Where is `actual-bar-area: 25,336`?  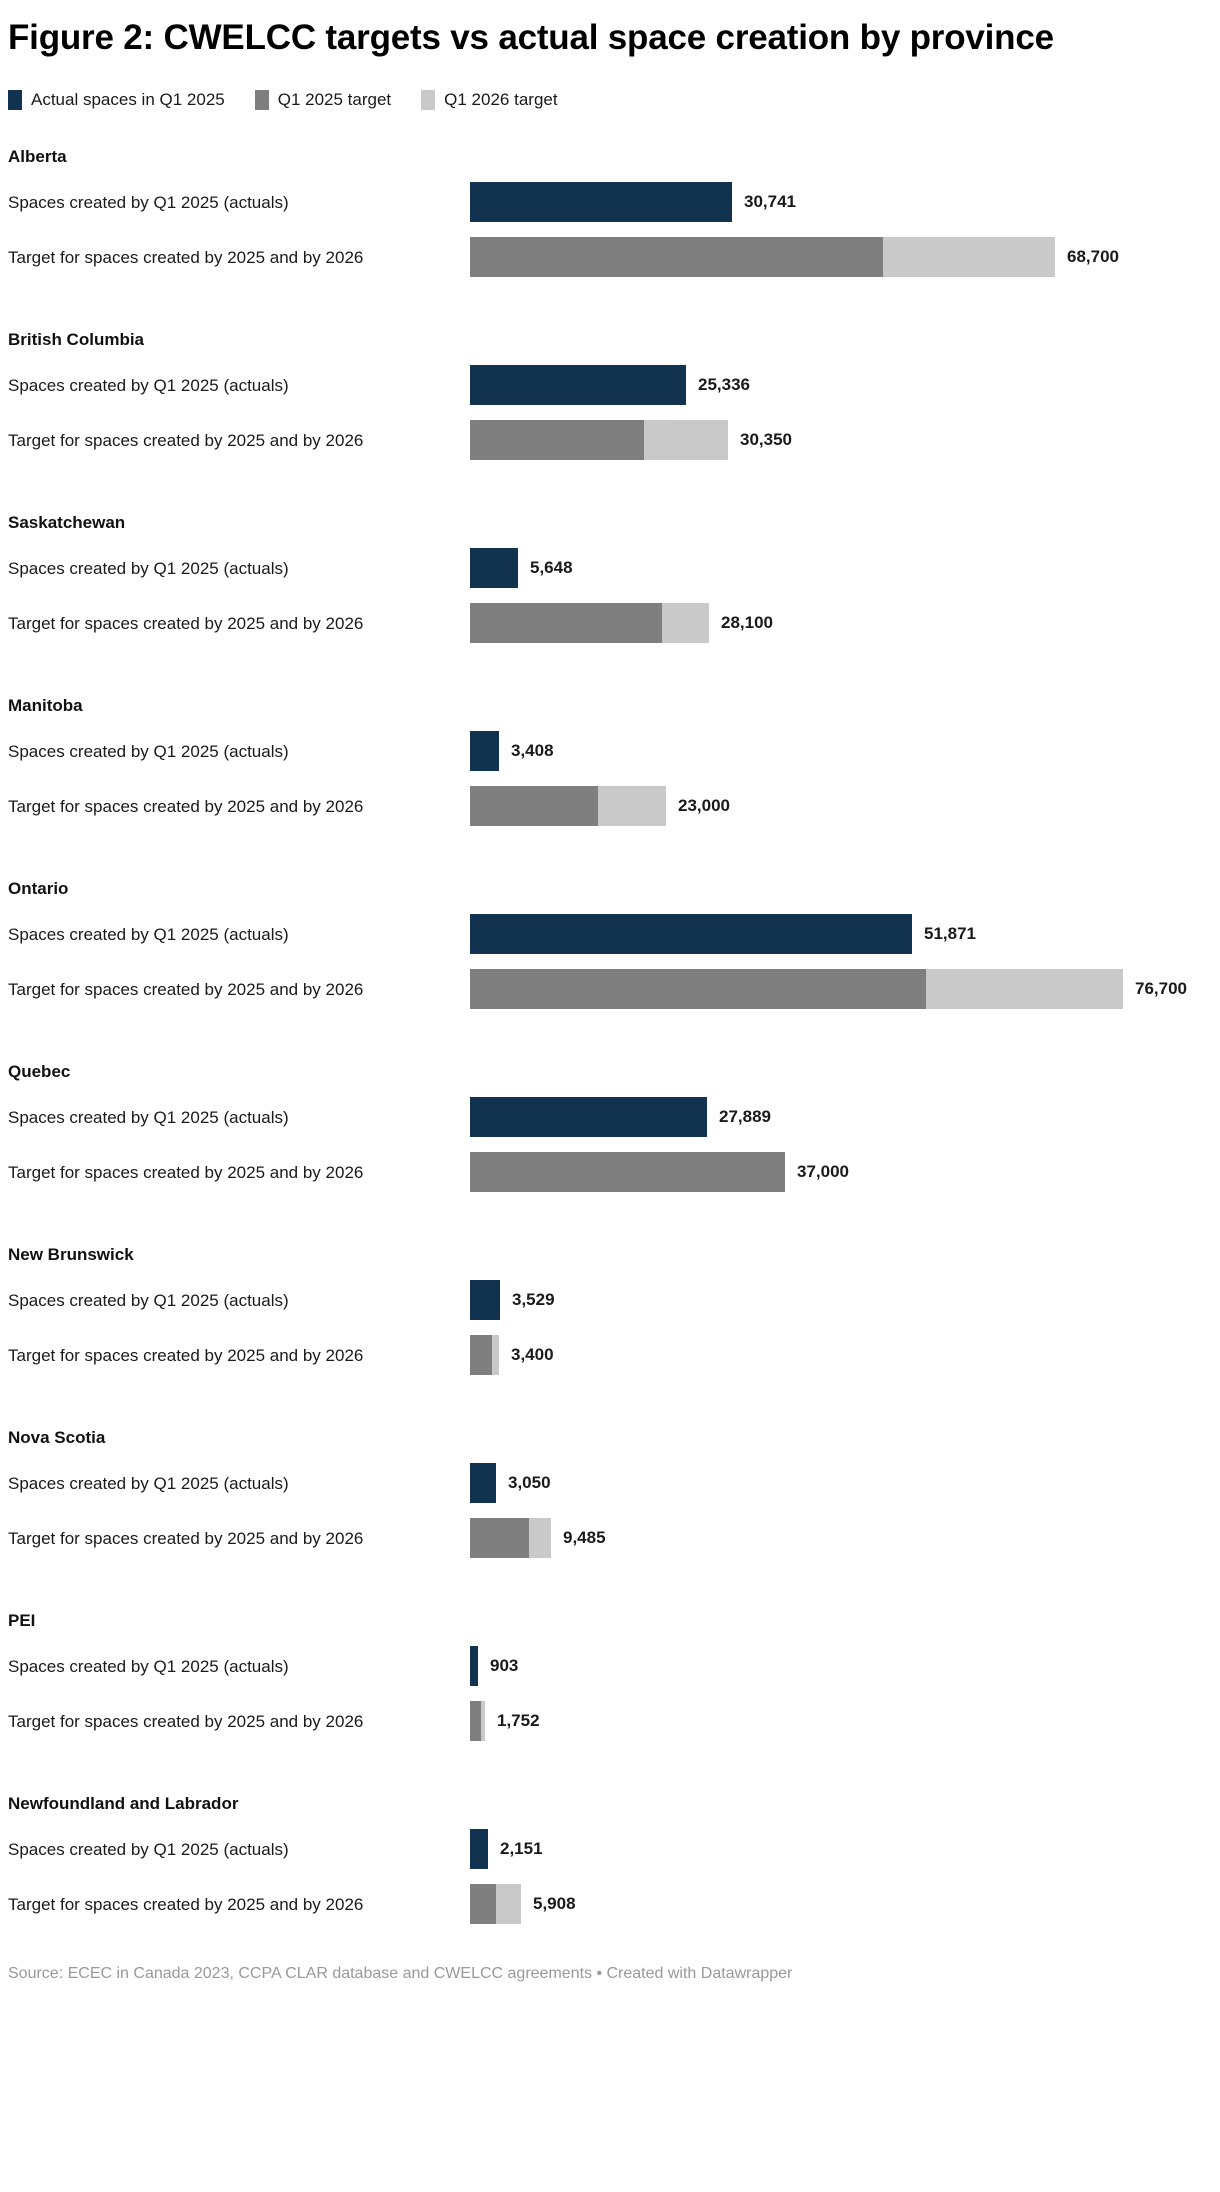
actual-bar-area: 25,336 is located at coordinates (840, 385).